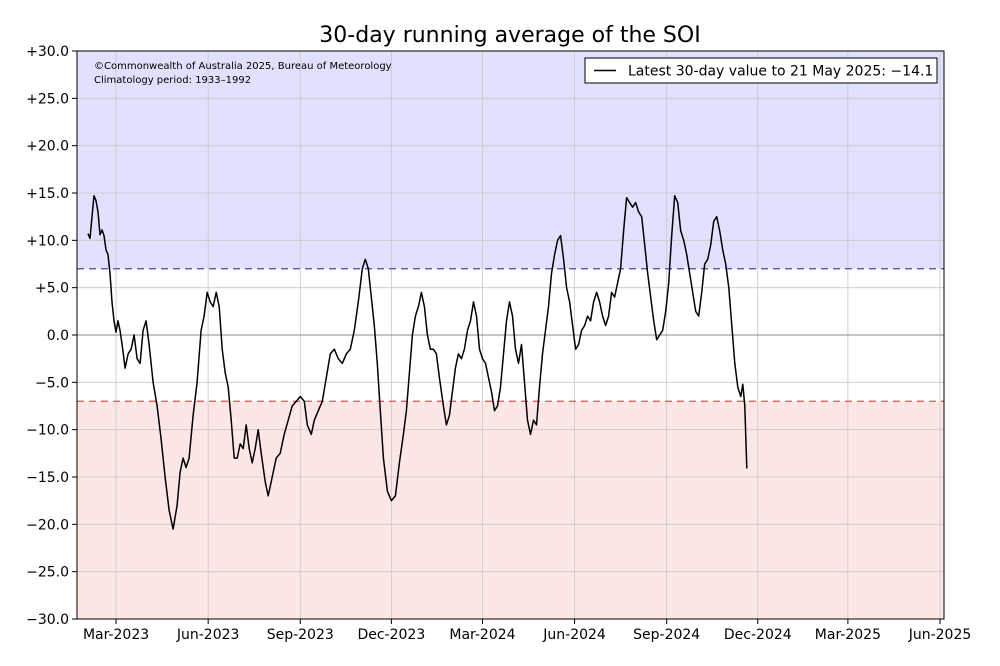  Describe the element at coordinates (758, 635) in the screenshot. I see `x-tick-label: Dec-2024` at that location.